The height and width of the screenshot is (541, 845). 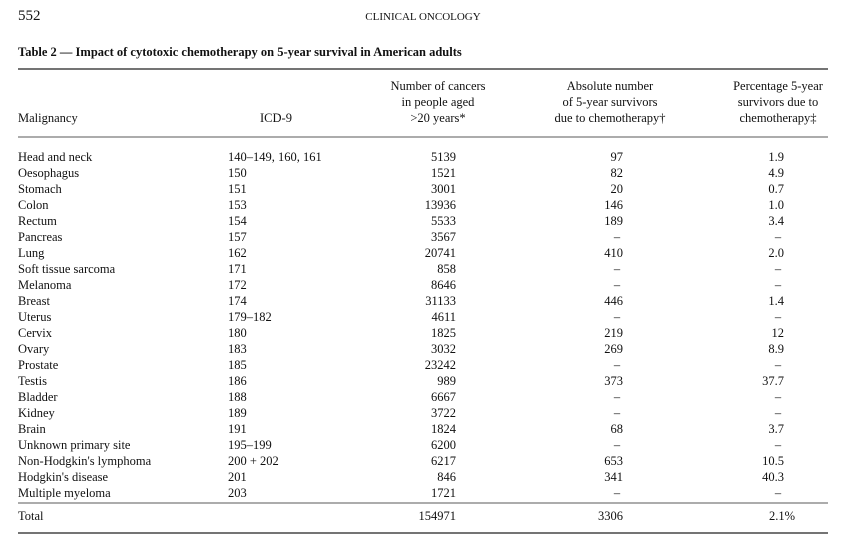 I want to click on cell: 1.4, so click(x=776, y=301).